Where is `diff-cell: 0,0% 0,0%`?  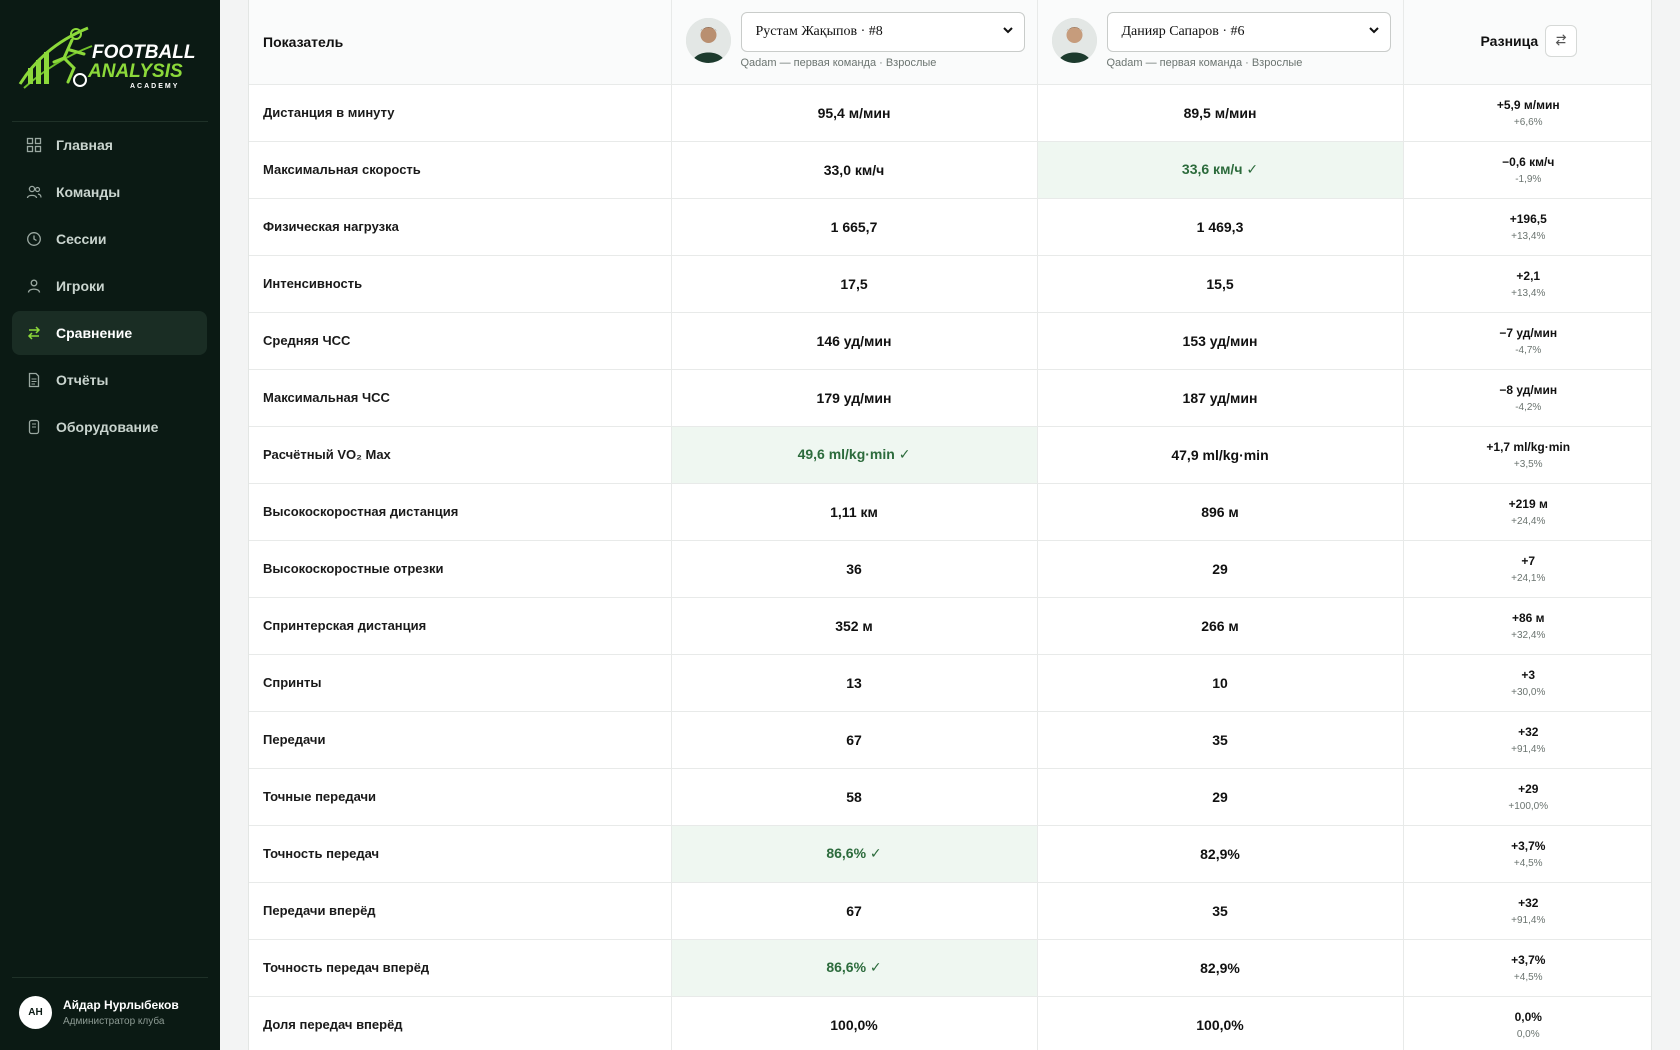
diff-cell: 0,0% 0,0% is located at coordinates (1527, 1023).